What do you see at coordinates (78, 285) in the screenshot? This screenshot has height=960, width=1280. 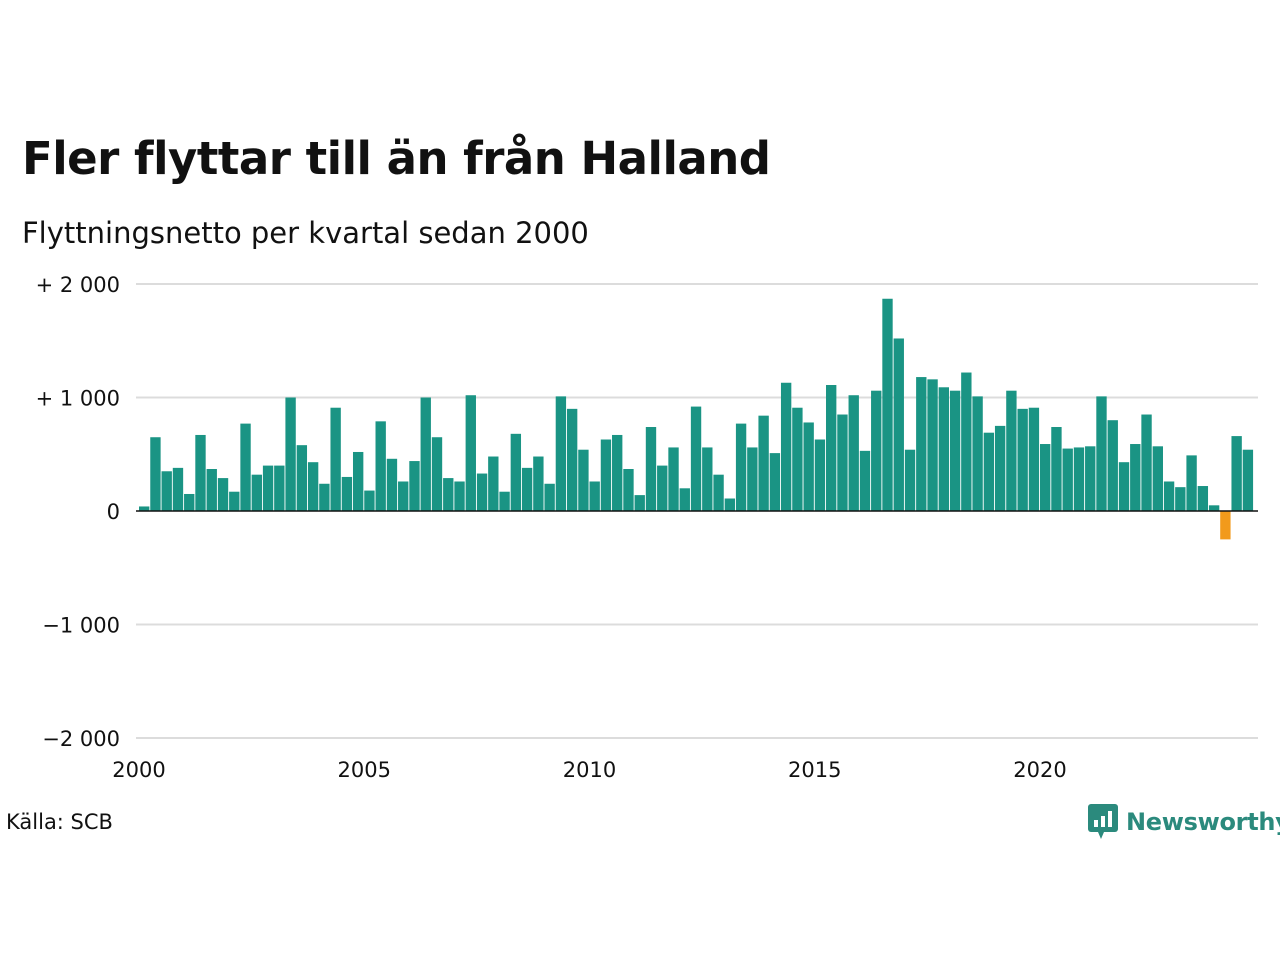 I see `y-tick-label: + 2 000` at bounding box center [78, 285].